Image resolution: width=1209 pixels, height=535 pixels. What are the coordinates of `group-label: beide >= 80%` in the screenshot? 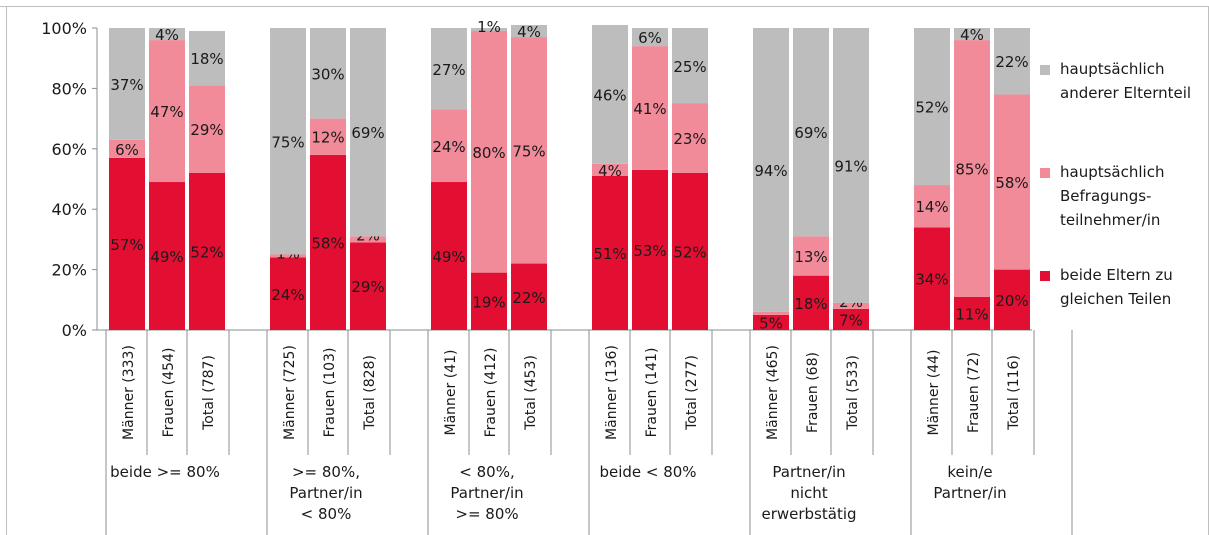 It's located at (165, 472).